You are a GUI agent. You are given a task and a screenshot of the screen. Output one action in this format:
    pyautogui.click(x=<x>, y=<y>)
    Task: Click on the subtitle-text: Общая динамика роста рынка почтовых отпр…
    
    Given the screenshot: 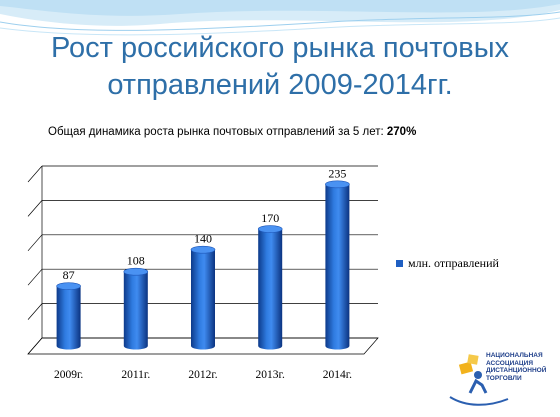 What is the action you would take?
    pyautogui.click(x=217, y=132)
    